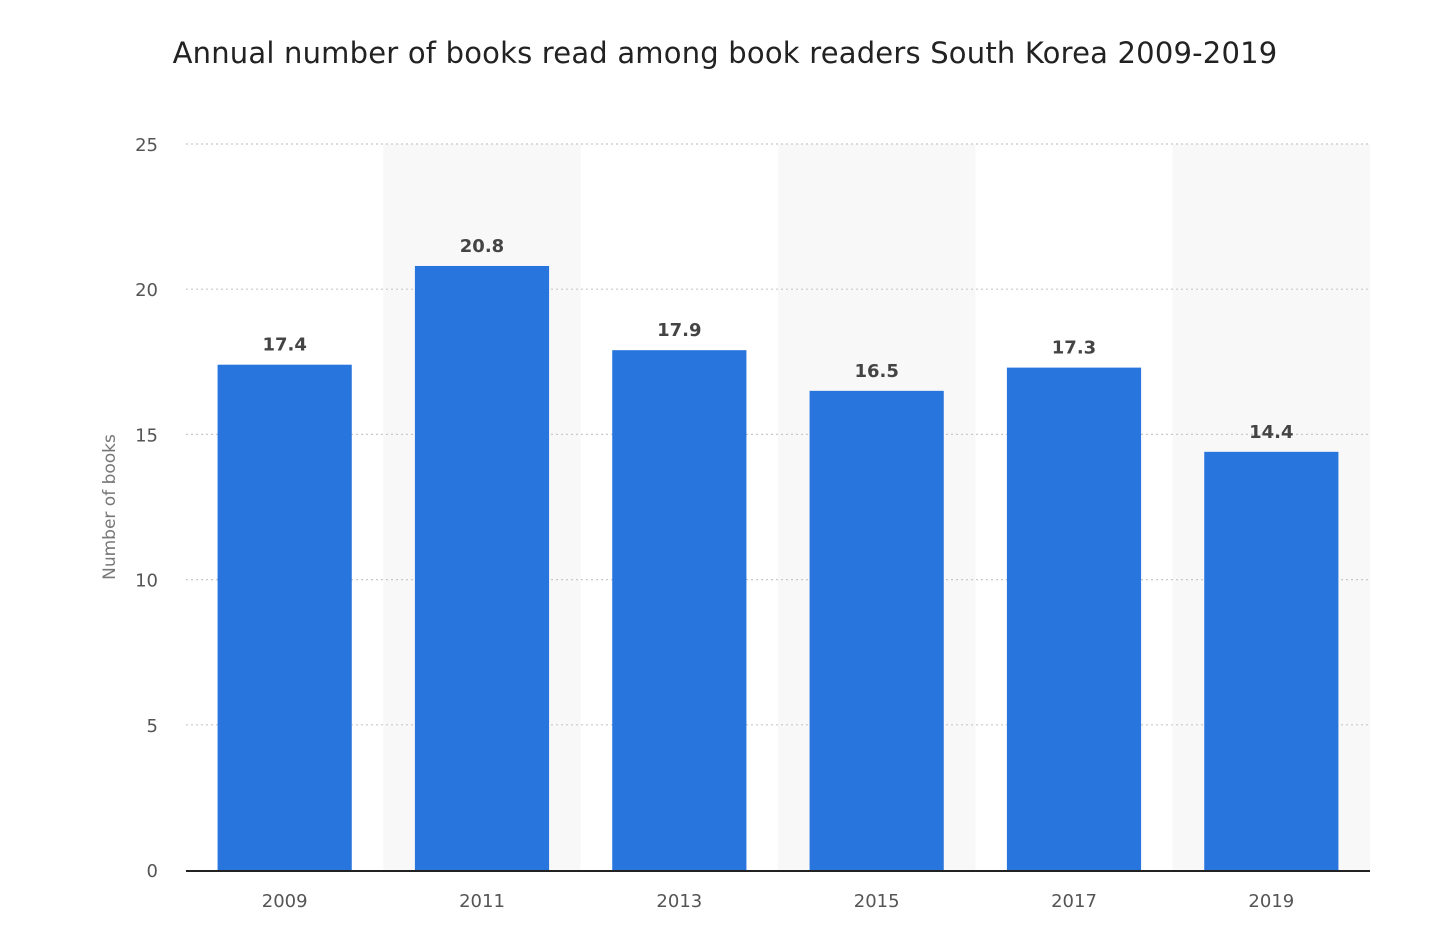  Describe the element at coordinates (285, 901) in the screenshot. I see `x-tick-label-2009: 2009` at that location.